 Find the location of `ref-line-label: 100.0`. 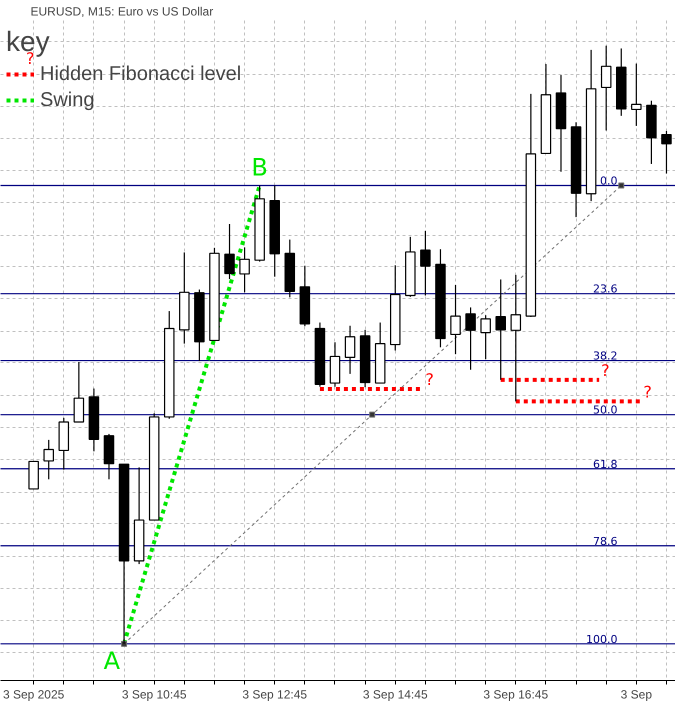

ref-line-label: 100.0 is located at coordinates (602, 639).